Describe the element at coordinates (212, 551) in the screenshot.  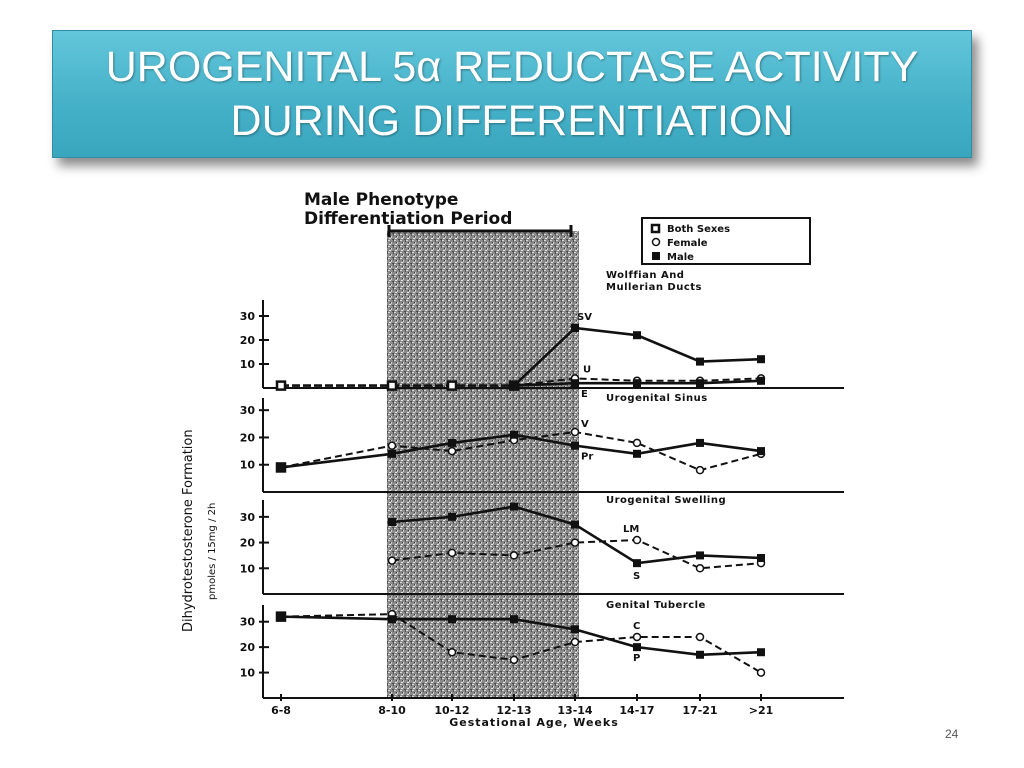
I see `y-axis-label-line2: pmoles / 15mg / 2h` at that location.